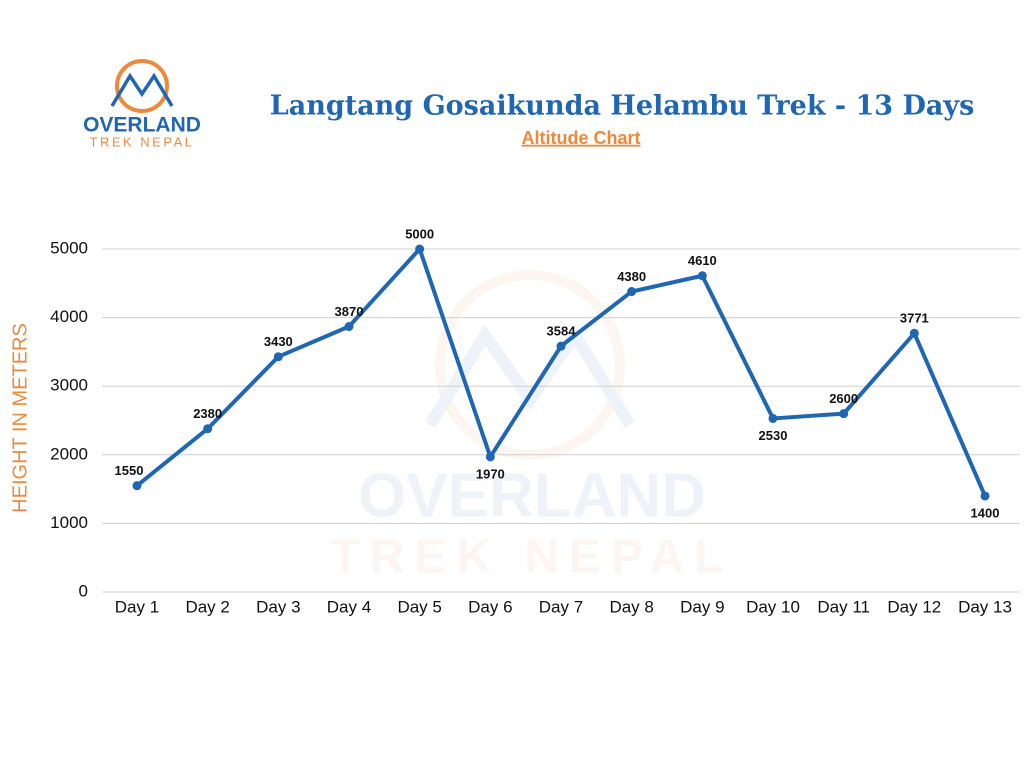  Describe the element at coordinates (419, 606) in the screenshot. I see `x-tick-label: Day 5` at that location.